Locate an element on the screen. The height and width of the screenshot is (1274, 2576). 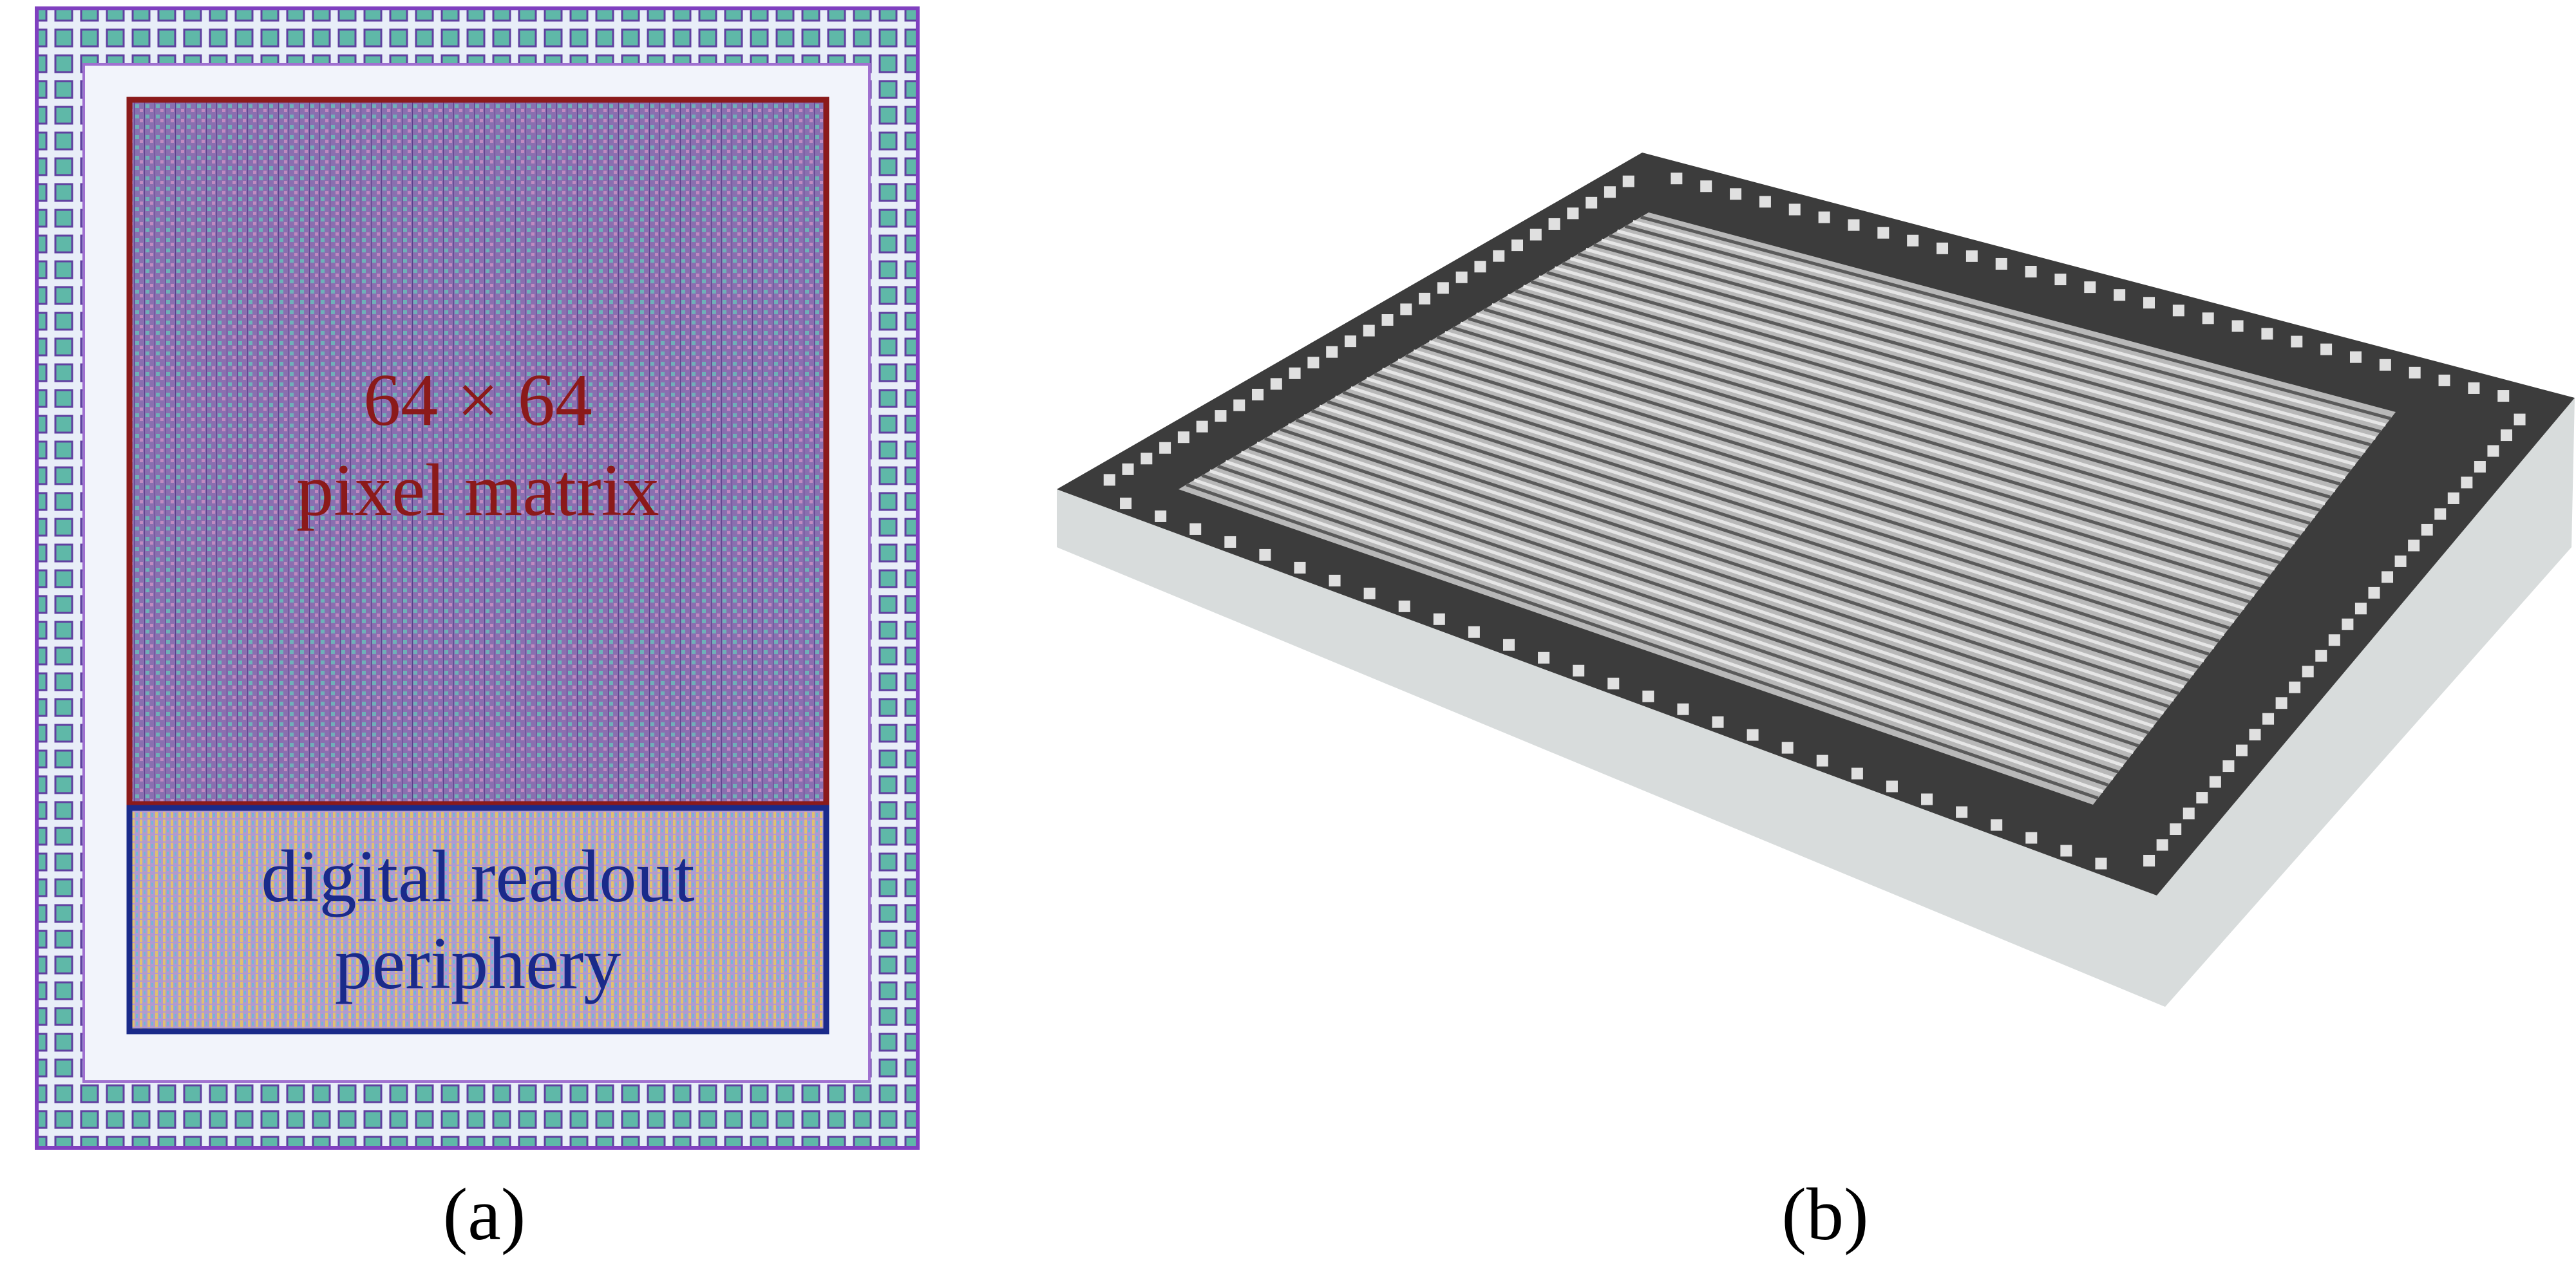
periphery-area is located at coordinates (478, 919).